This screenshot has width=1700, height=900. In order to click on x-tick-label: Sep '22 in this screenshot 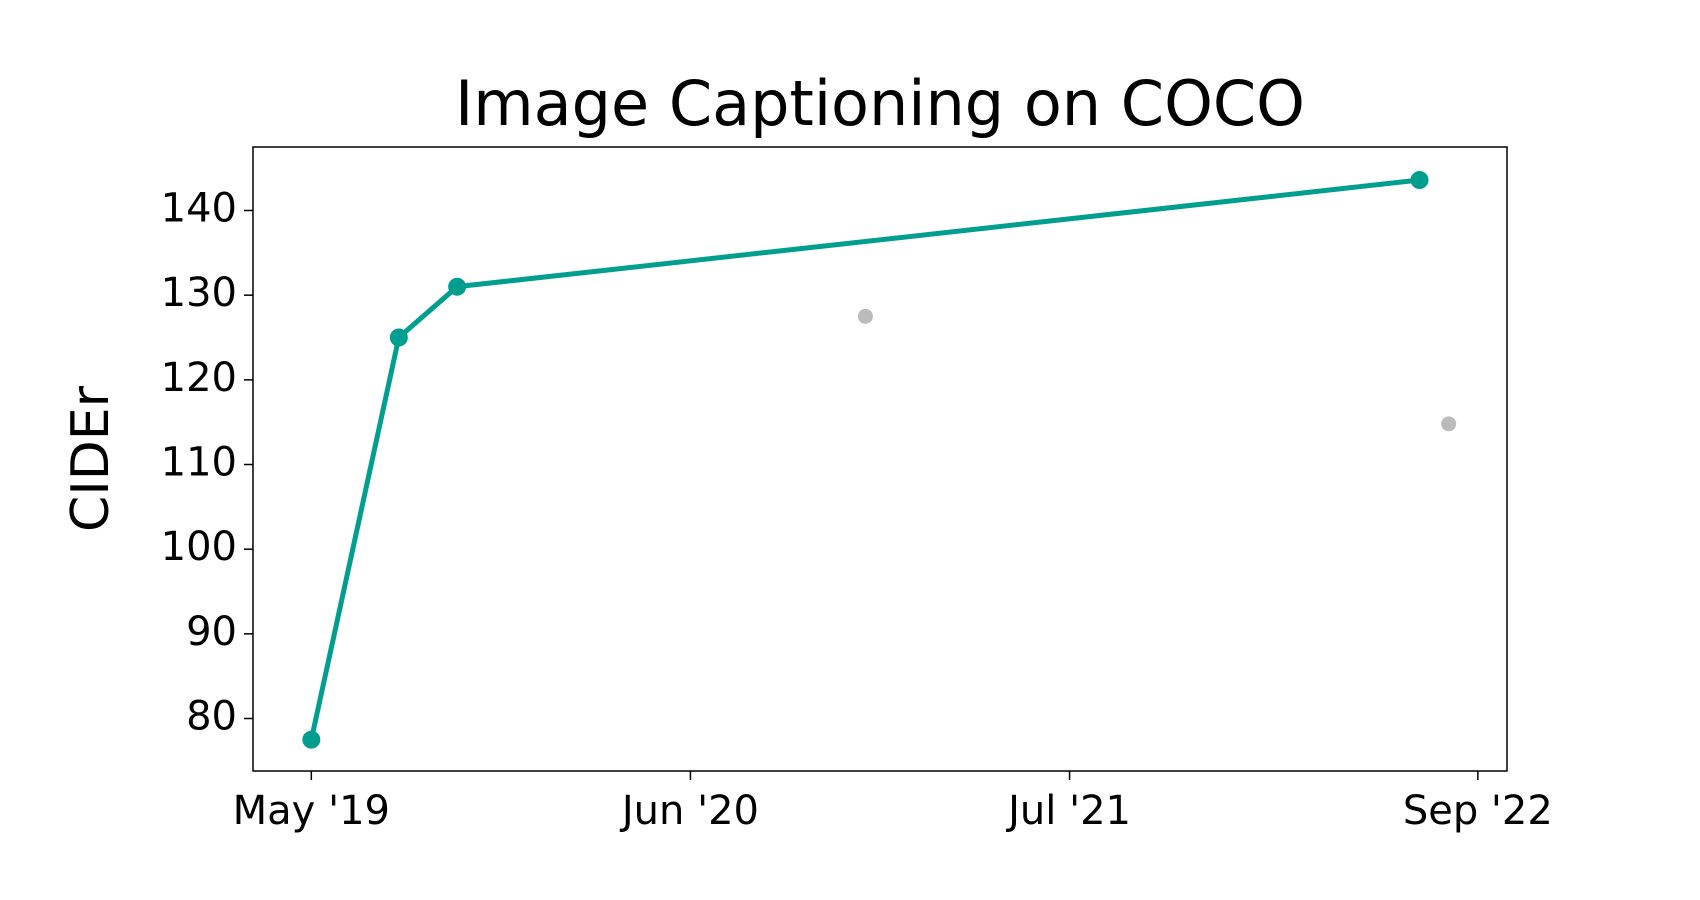, I will do `click(1478, 811)`.